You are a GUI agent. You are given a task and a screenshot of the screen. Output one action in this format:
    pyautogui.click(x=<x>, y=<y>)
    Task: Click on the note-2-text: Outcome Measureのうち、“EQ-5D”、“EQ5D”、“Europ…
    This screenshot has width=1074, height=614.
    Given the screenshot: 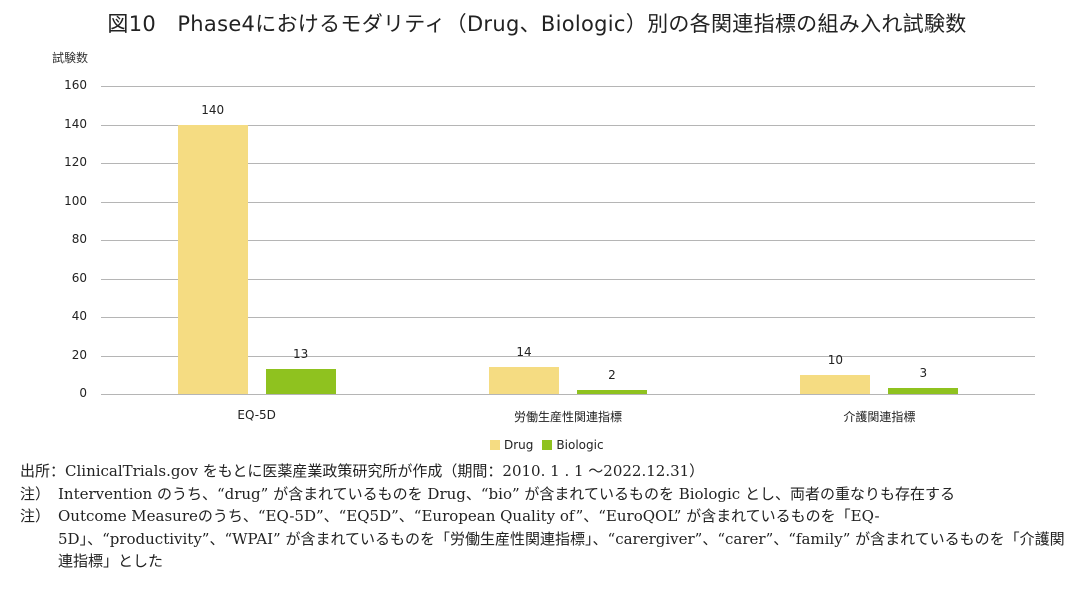 What is the action you would take?
    pyautogui.click(x=561, y=538)
    